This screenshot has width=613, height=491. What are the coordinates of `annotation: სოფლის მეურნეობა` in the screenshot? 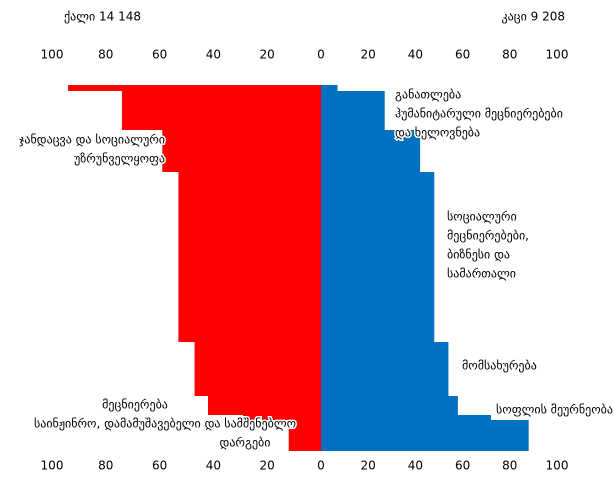 It's located at (554, 410).